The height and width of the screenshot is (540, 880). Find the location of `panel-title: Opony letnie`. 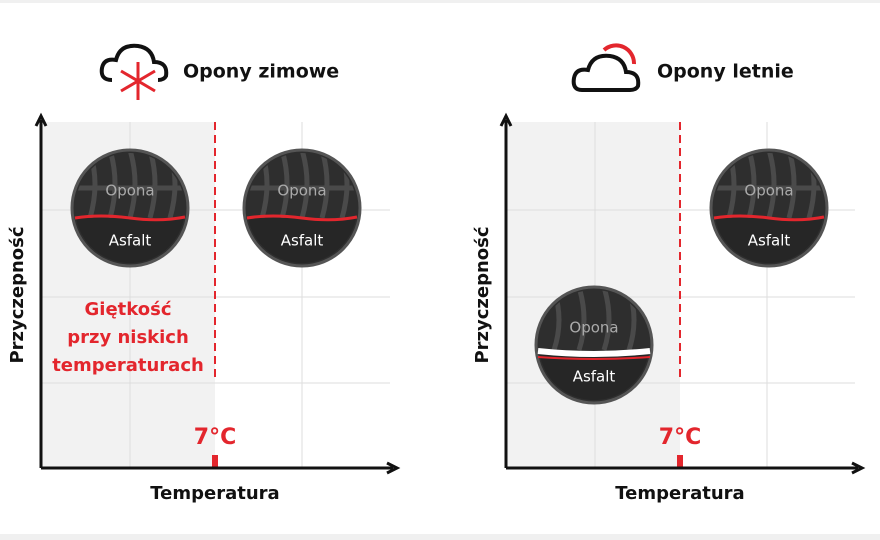

panel-title: Opony letnie is located at coordinates (725, 72).